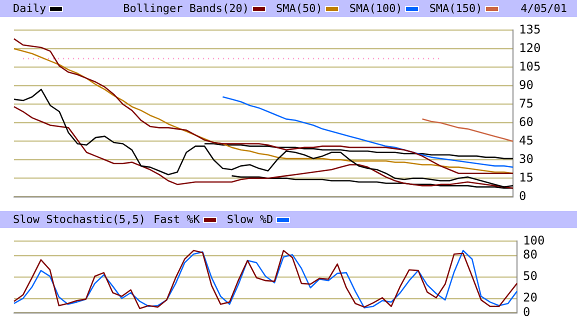 The width and height of the screenshot is (577, 326). What do you see at coordinates (530, 47) in the screenshot?
I see `y-tick-label: 120` at bounding box center [530, 47].